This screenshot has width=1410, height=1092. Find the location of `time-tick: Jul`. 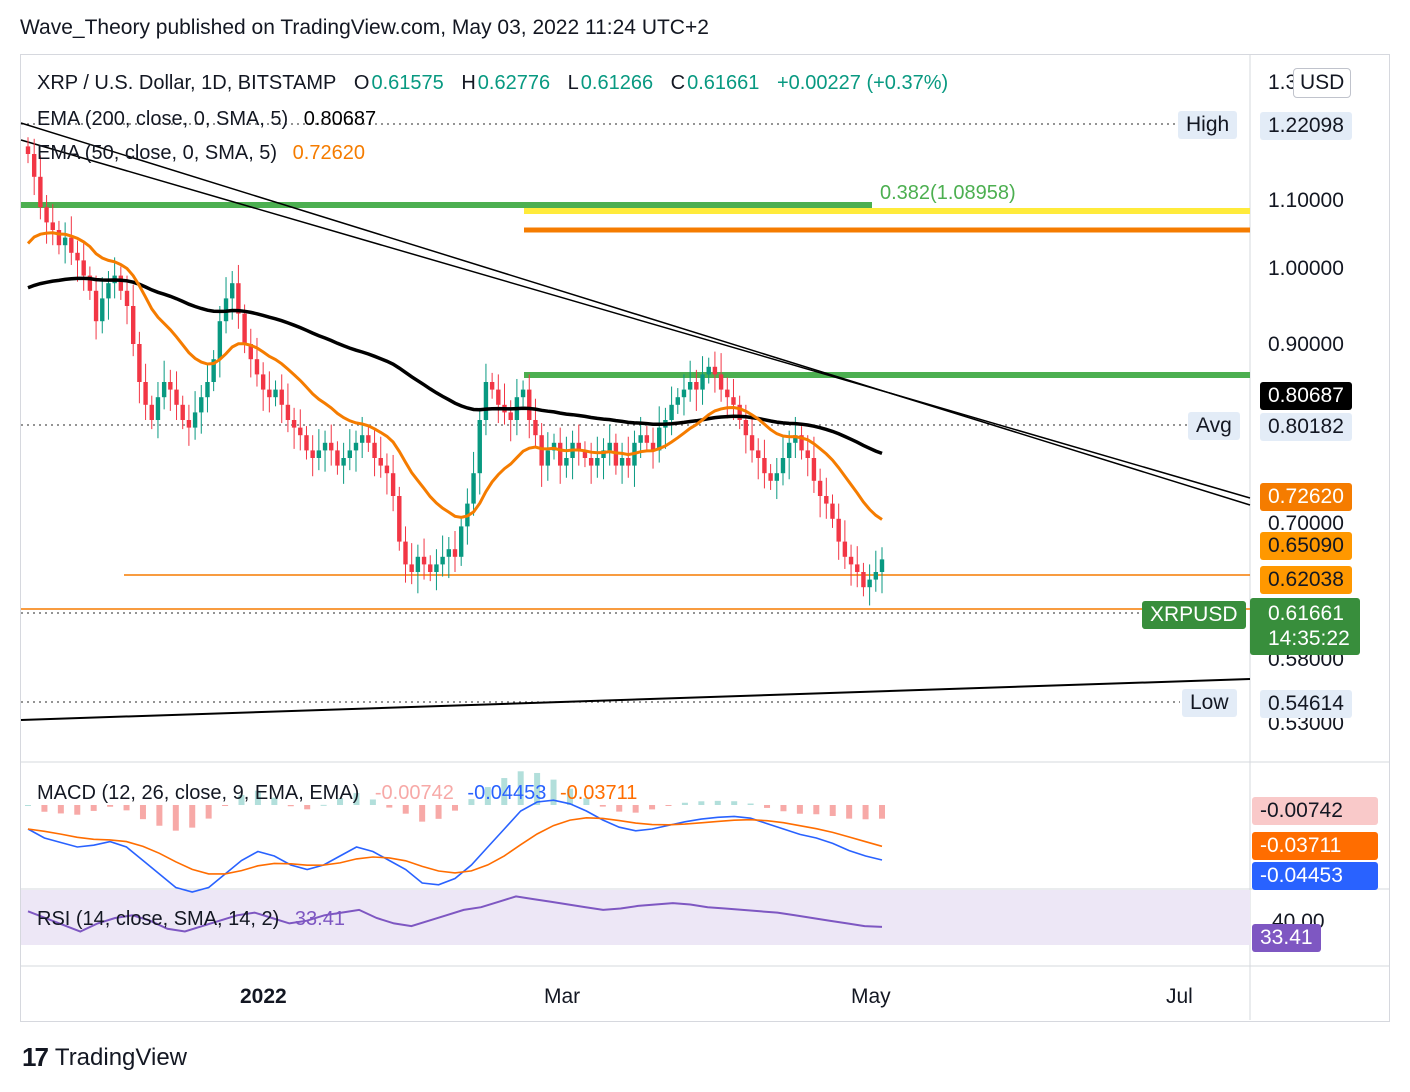

time-tick: Jul is located at coordinates (1179, 996).